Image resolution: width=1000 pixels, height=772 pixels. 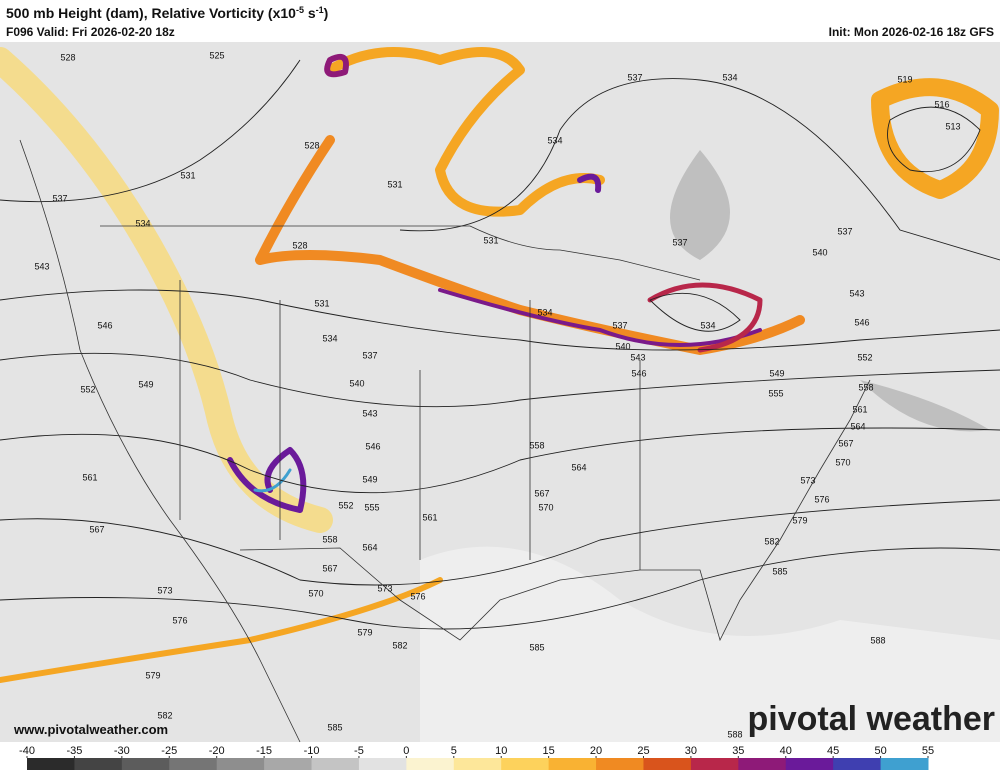 What do you see at coordinates (90, 32) in the screenshot?
I see `valid-time: F096 Valid: Fri 2026-02-20 18z` at bounding box center [90, 32].